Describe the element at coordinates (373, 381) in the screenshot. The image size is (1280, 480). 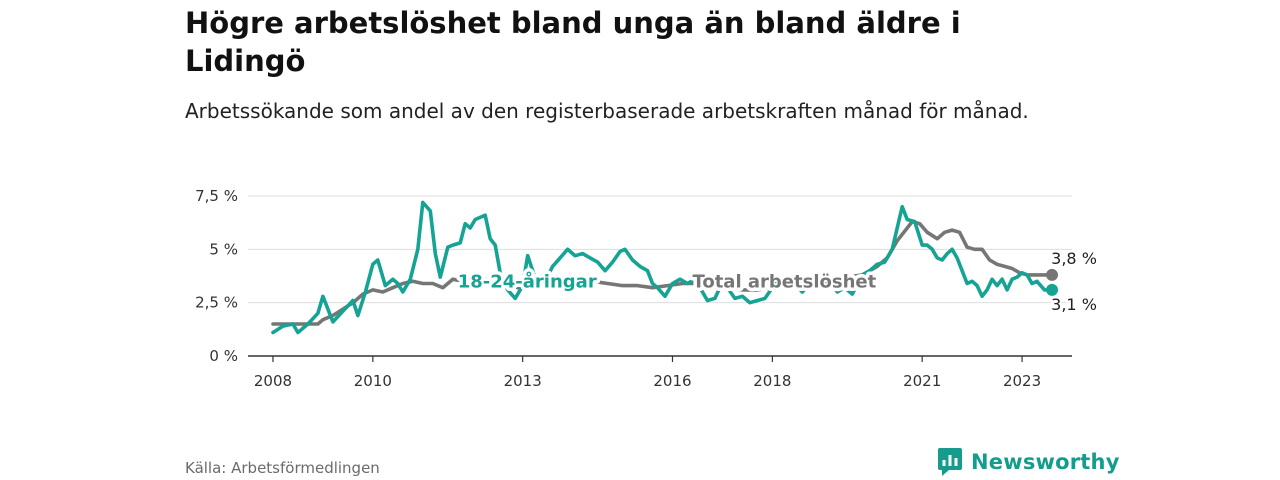
I see `x-tick-label: 2010` at that location.